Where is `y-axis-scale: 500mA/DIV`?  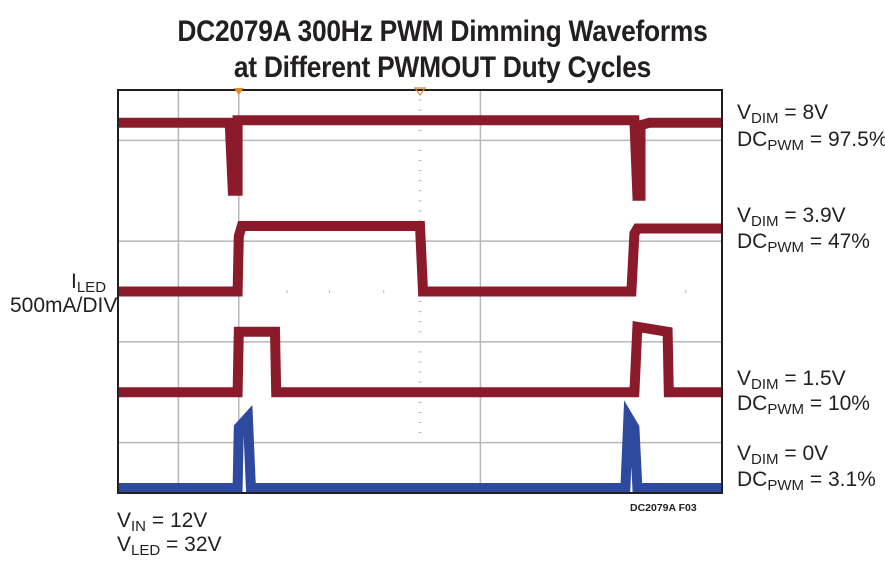
y-axis-scale: 500mA/DIV is located at coordinates (64, 305).